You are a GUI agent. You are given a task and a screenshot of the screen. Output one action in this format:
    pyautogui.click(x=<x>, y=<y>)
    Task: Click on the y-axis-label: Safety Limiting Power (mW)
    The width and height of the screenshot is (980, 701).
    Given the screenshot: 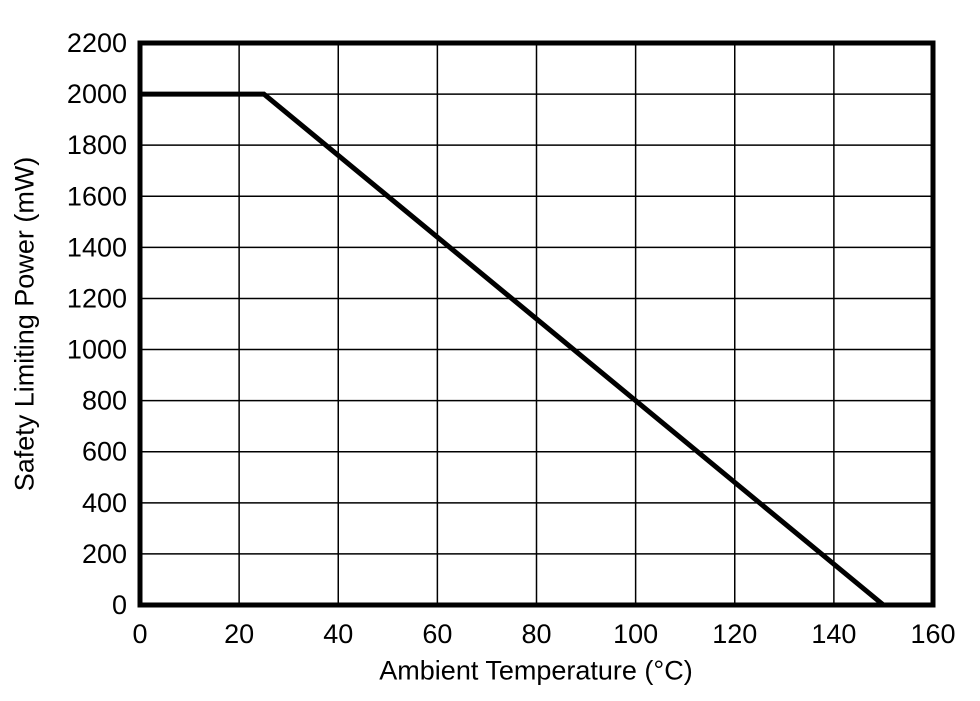 What is the action you would take?
    pyautogui.click(x=24, y=324)
    